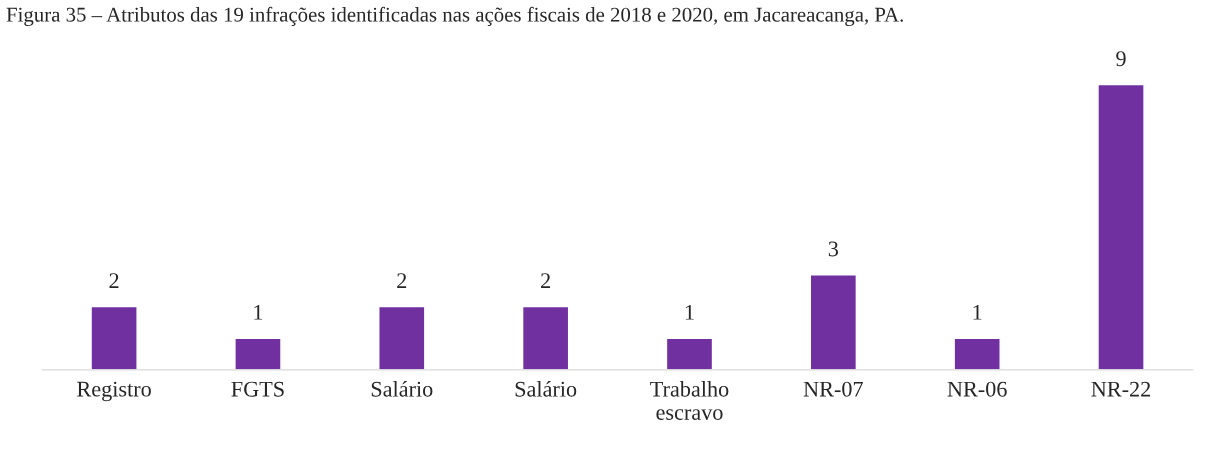 This screenshot has width=1205, height=455. What do you see at coordinates (1121, 389) in the screenshot?
I see `x-tick-label: NR-22` at bounding box center [1121, 389].